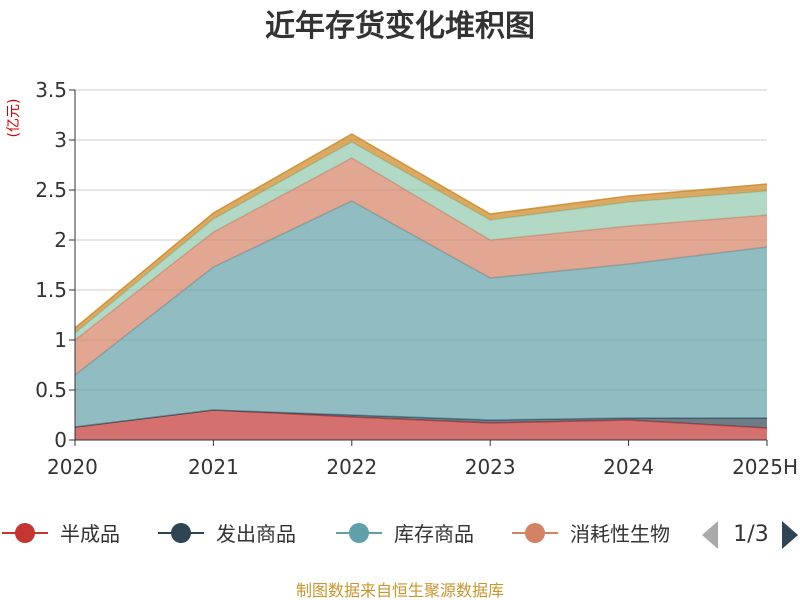  Describe the element at coordinates (434, 534) in the screenshot. I see `legend-label: 库存商品` at that location.